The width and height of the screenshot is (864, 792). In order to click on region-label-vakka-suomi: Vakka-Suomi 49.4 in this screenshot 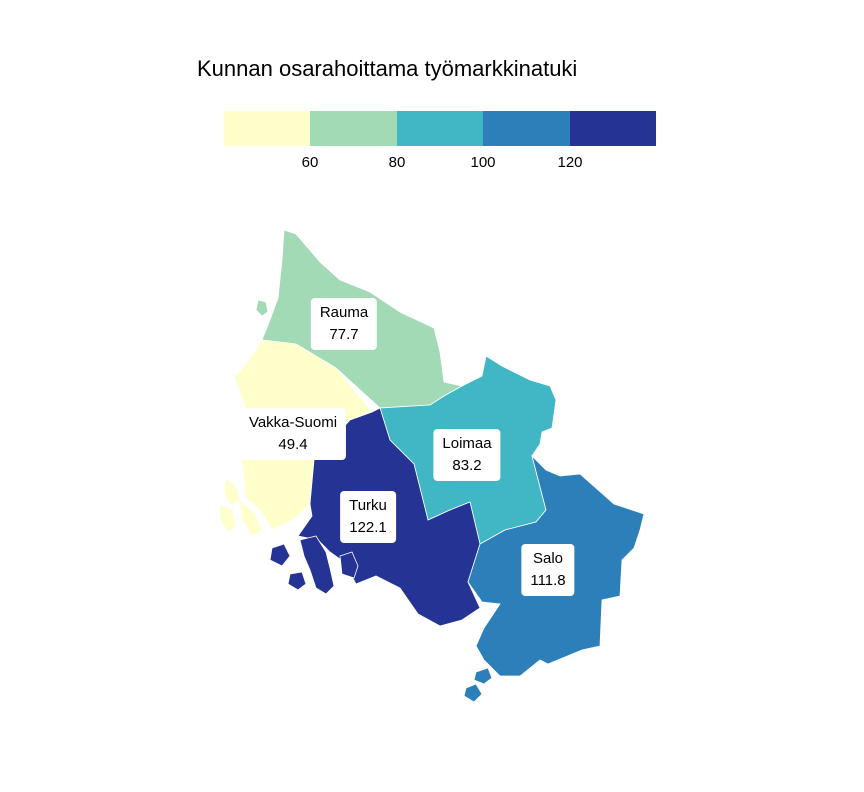, I will do `click(293, 434)`.